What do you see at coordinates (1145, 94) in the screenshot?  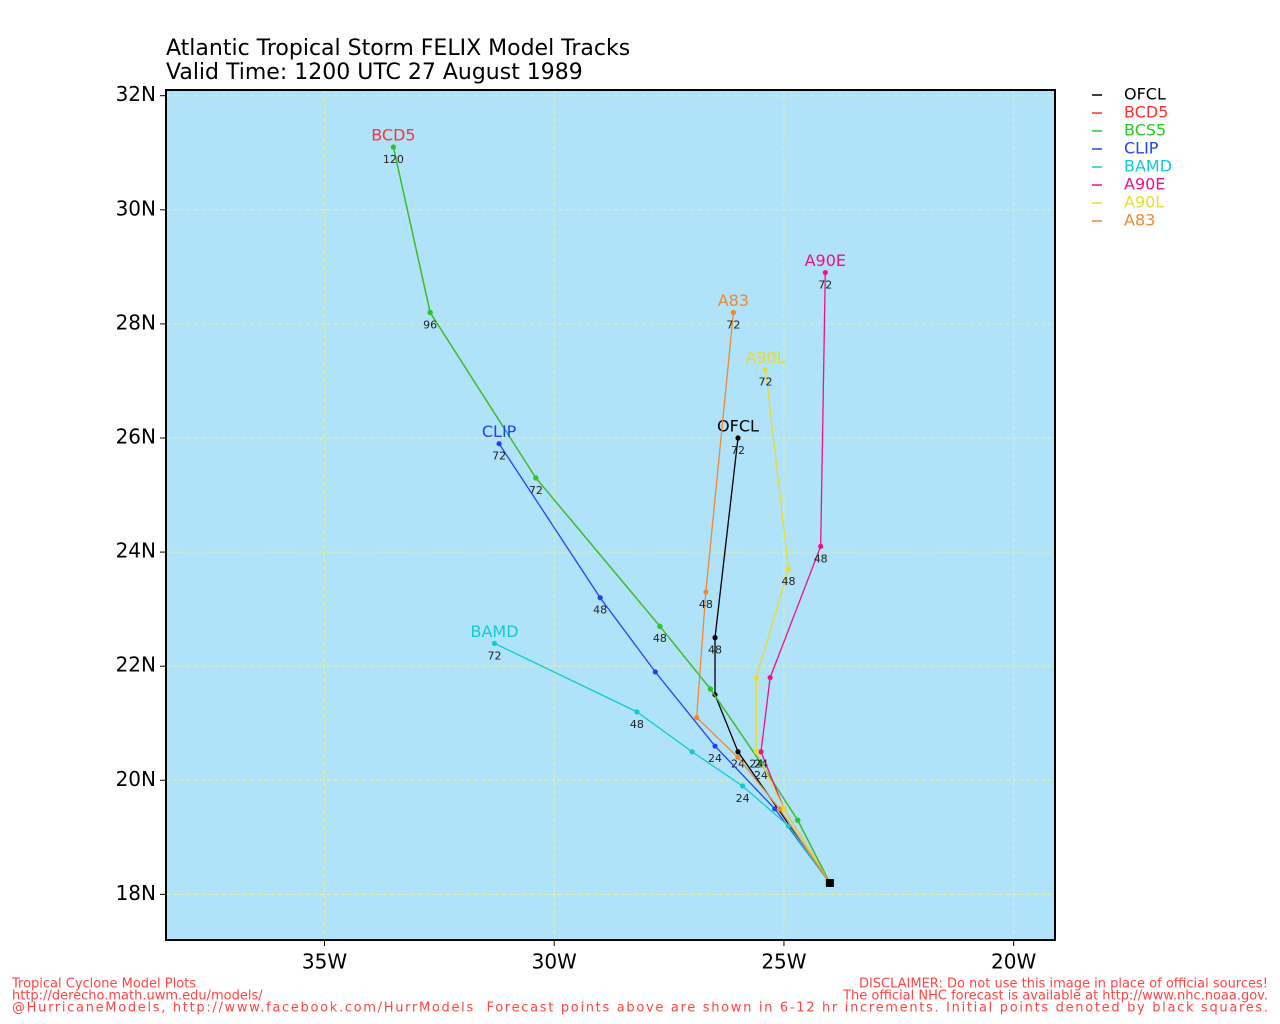 I see `legend-label: OFCL` at bounding box center [1145, 94].